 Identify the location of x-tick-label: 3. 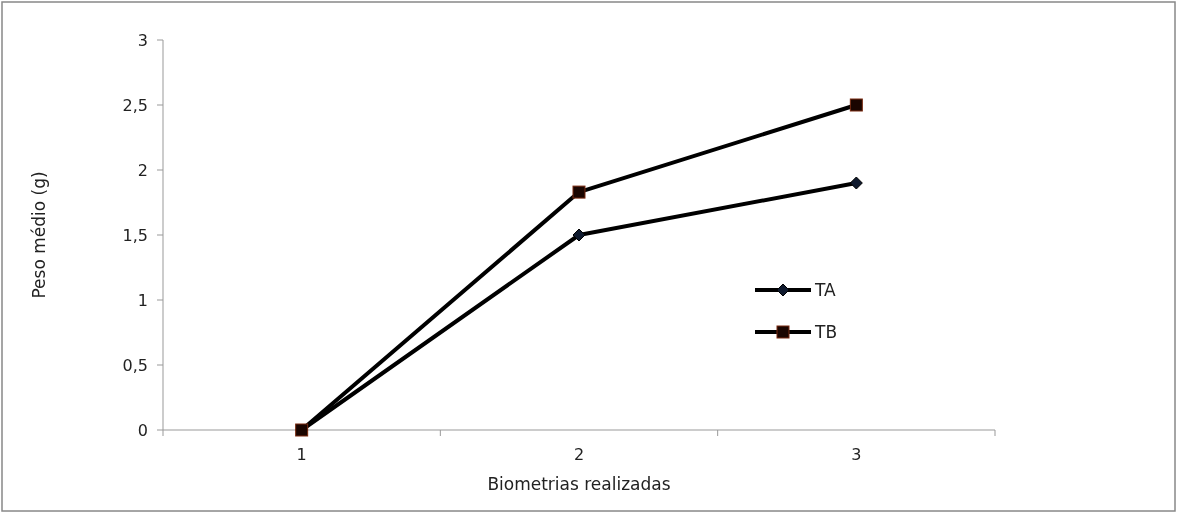
(856, 454).